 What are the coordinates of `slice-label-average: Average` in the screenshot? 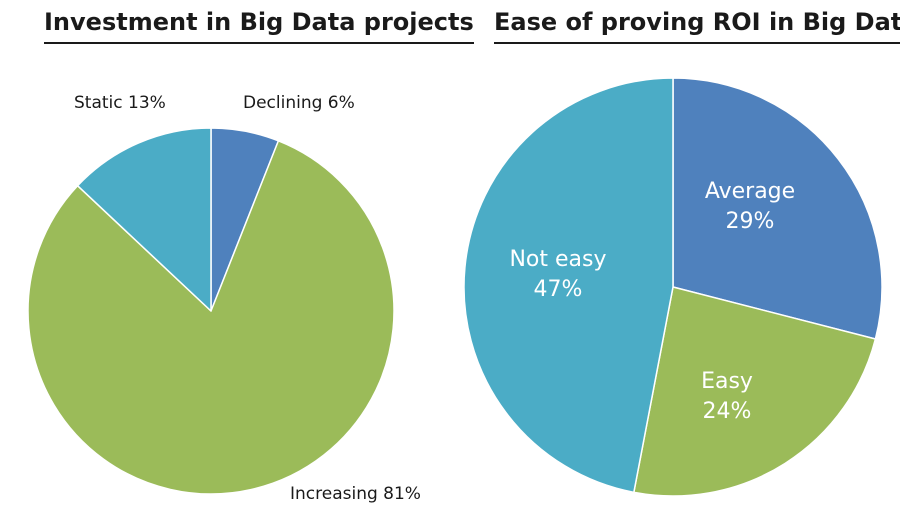 It's located at (750, 191).